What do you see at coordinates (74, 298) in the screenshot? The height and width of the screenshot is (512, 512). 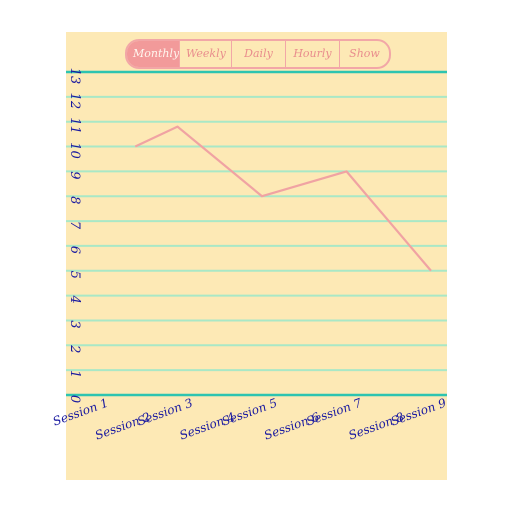 I see `y-tick-label: 4` at bounding box center [74, 298].